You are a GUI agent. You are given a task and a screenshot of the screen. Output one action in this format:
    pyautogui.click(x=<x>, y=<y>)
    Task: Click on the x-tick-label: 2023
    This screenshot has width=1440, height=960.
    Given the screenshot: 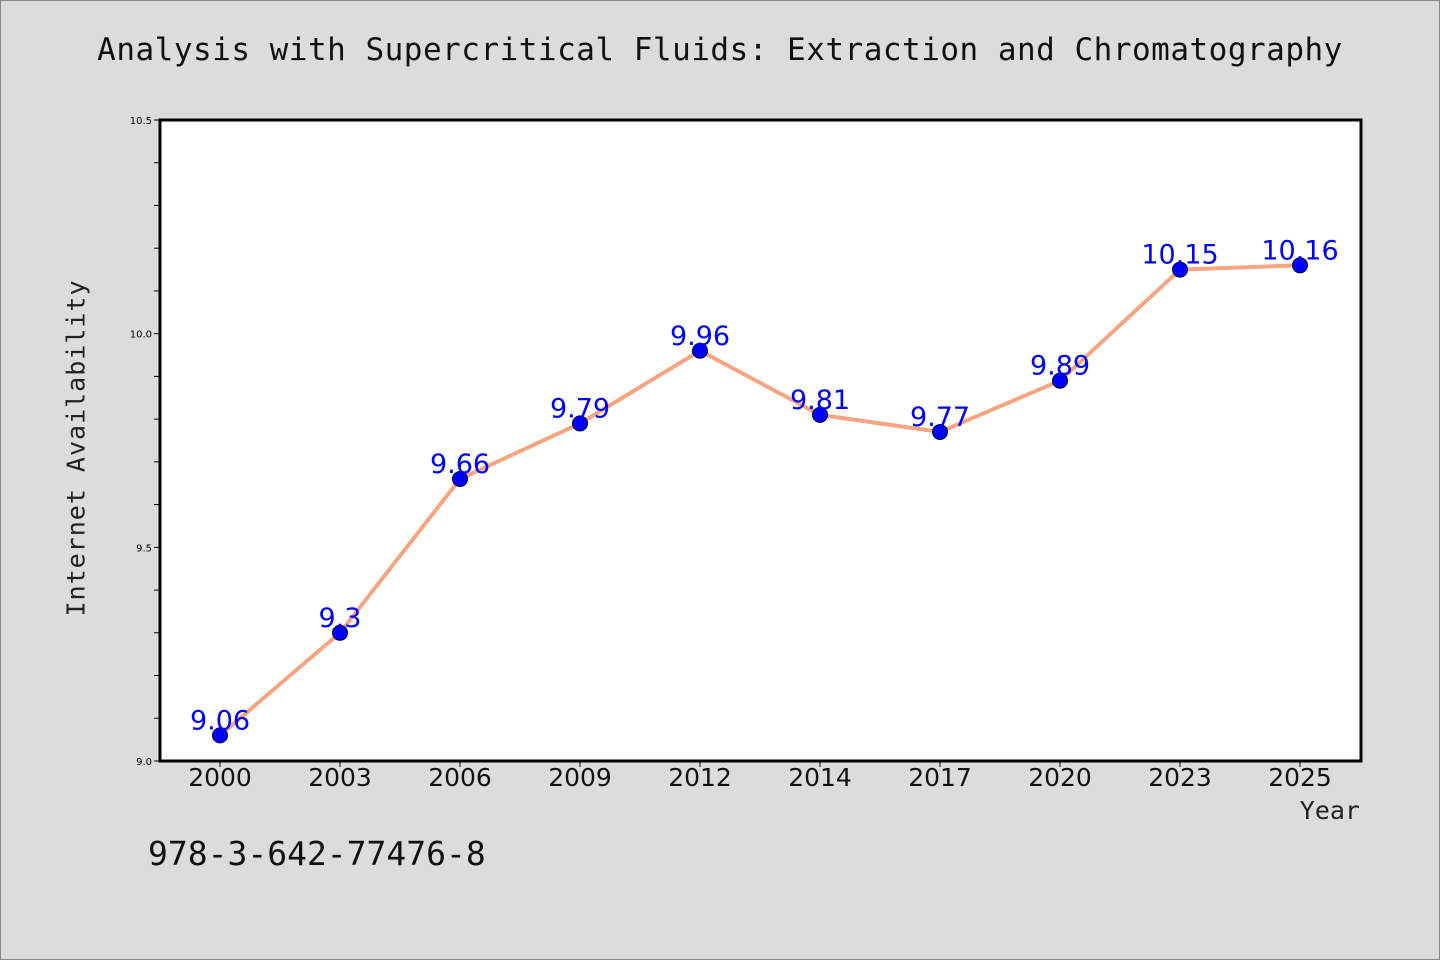 What is the action you would take?
    pyautogui.click(x=1180, y=777)
    